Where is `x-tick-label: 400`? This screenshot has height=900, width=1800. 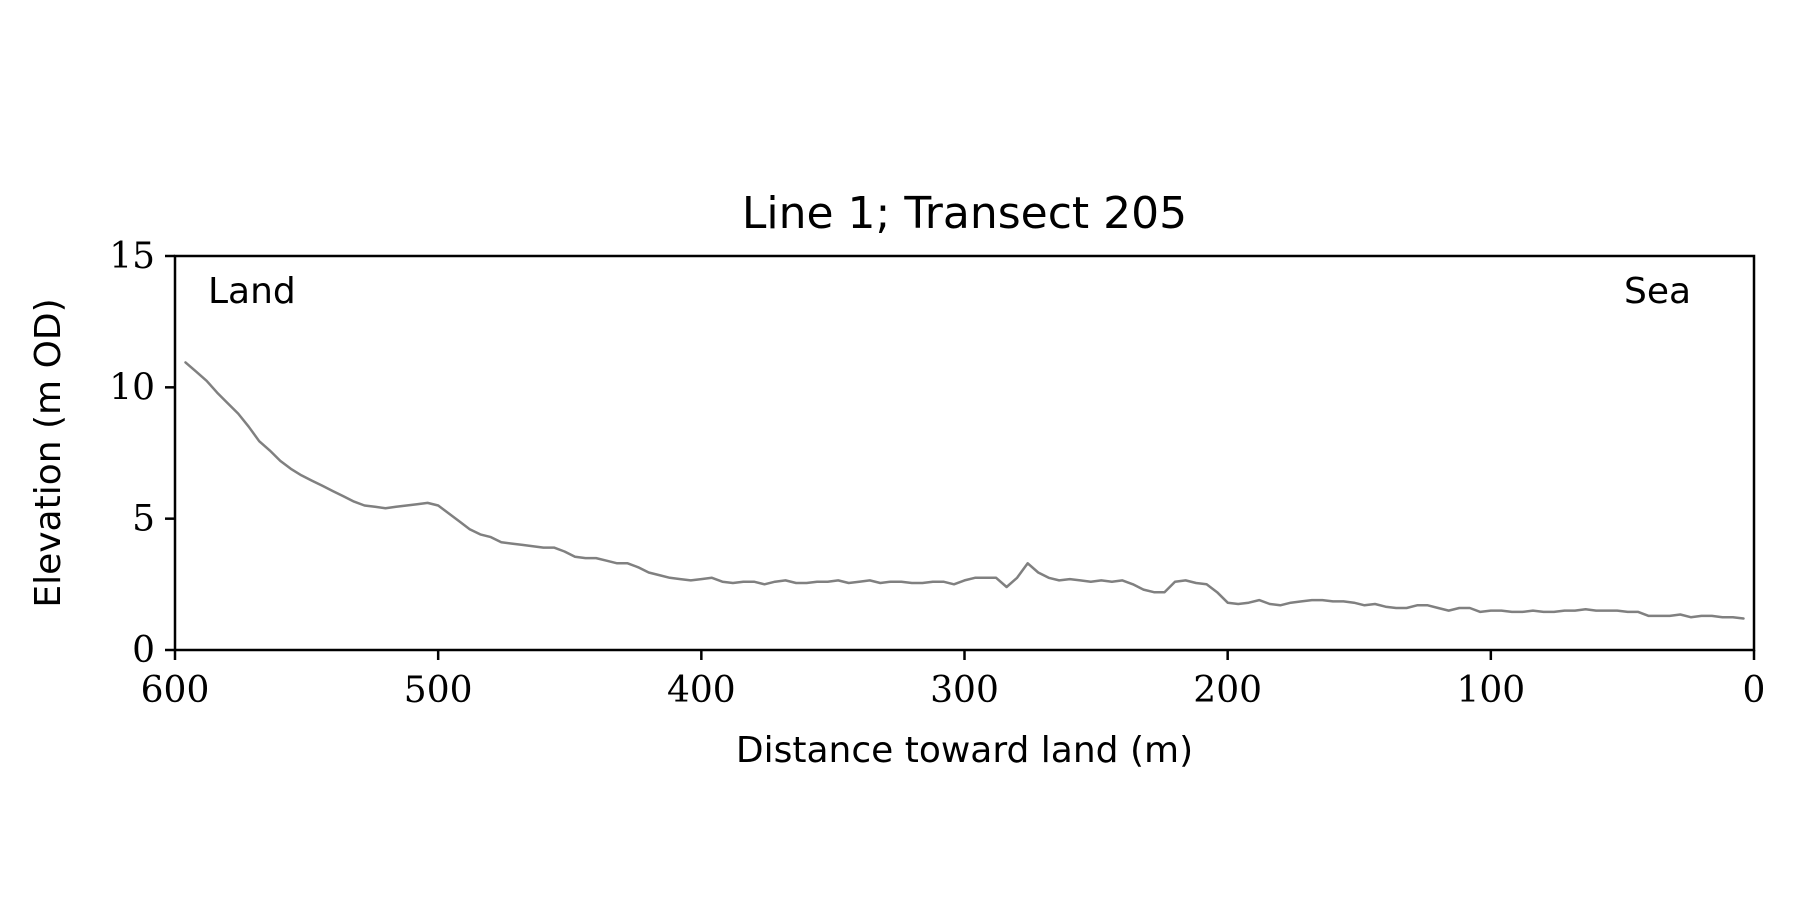 x-tick-label: 400 is located at coordinates (701, 690).